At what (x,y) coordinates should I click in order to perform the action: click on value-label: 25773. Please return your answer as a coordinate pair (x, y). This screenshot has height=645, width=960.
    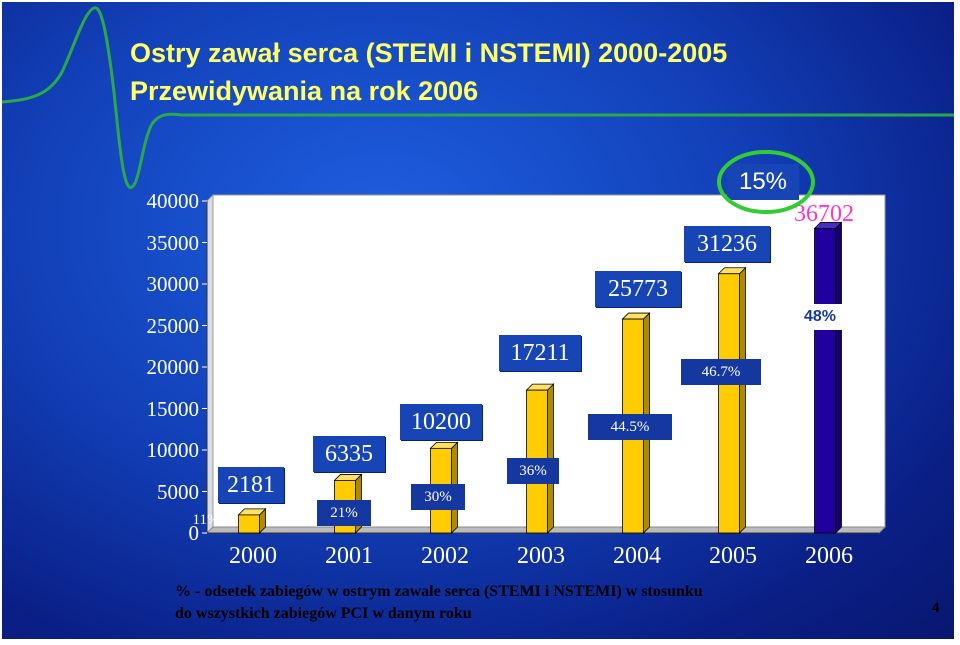
    Looking at the image, I should click on (638, 289).